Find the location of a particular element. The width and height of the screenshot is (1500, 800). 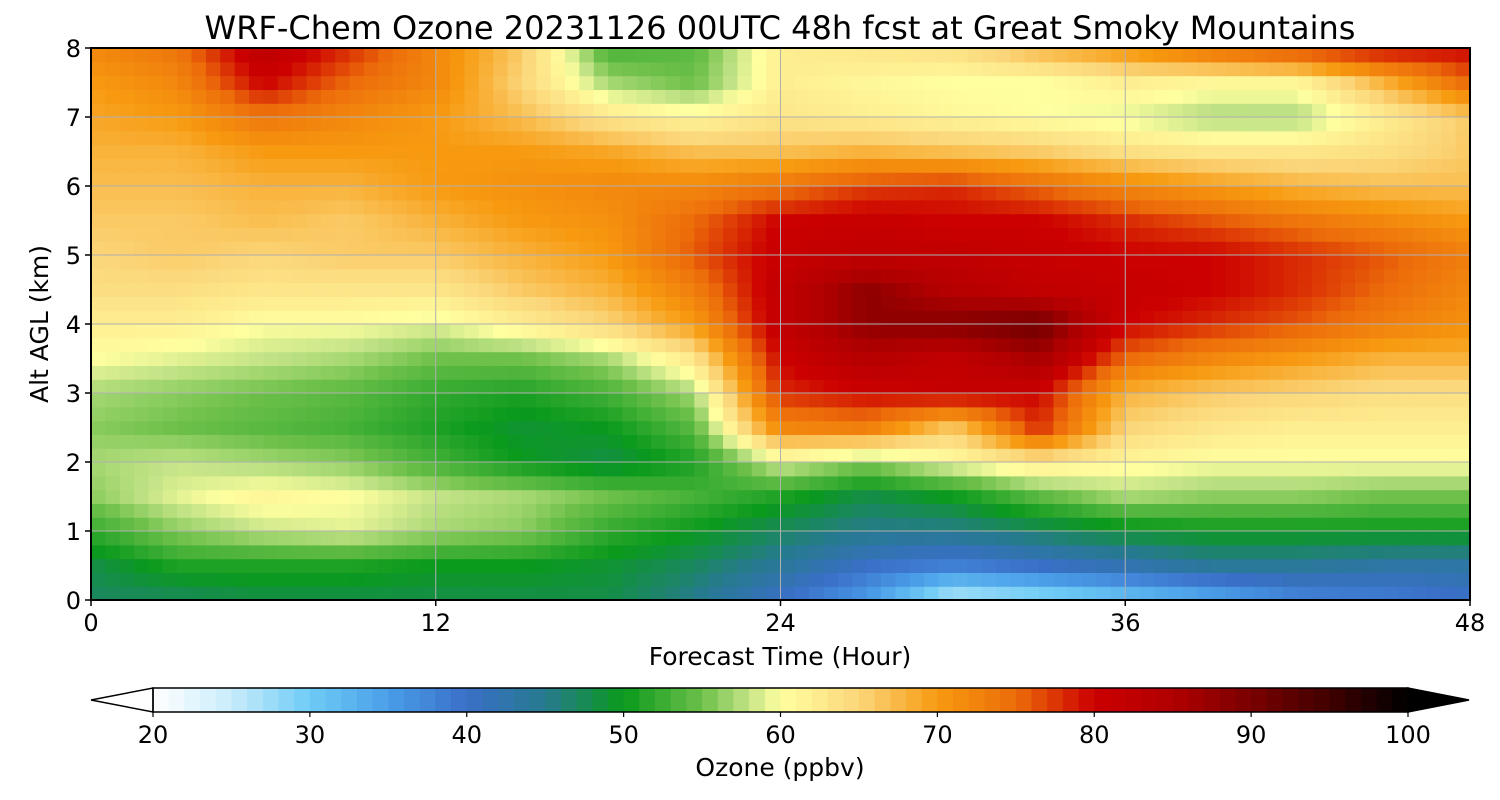

colorbar-tick-label: 70 is located at coordinates (937, 735).